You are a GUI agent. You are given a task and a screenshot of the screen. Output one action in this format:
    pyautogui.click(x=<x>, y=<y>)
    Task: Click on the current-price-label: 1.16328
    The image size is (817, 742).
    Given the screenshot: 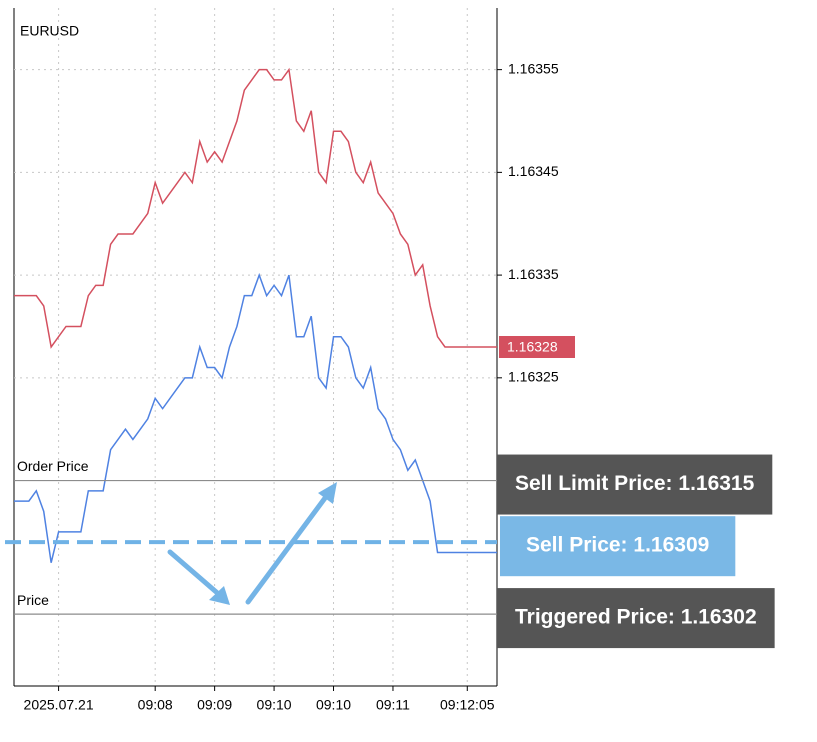 What is the action you would take?
    pyautogui.click(x=532, y=347)
    